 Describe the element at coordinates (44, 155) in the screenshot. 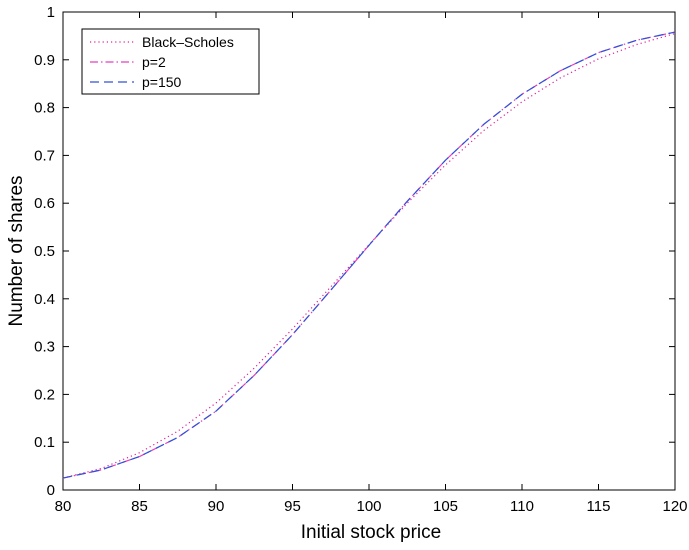

I see `y-tick-label: 0.7` at that location.